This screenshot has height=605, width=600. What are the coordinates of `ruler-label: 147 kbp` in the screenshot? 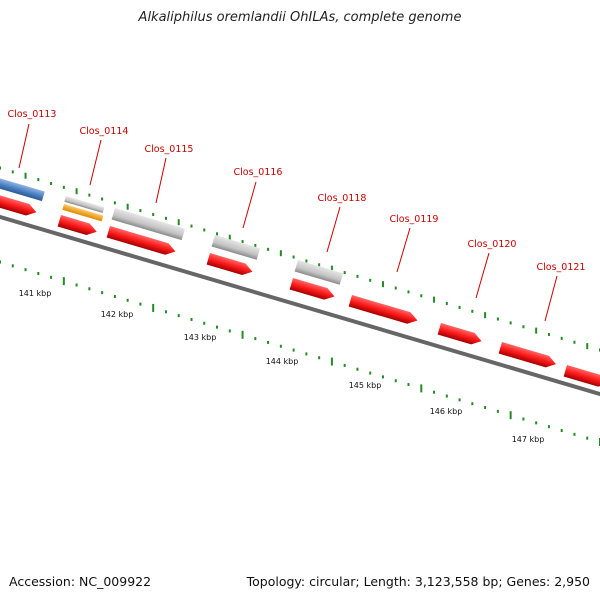 It's located at (528, 439).